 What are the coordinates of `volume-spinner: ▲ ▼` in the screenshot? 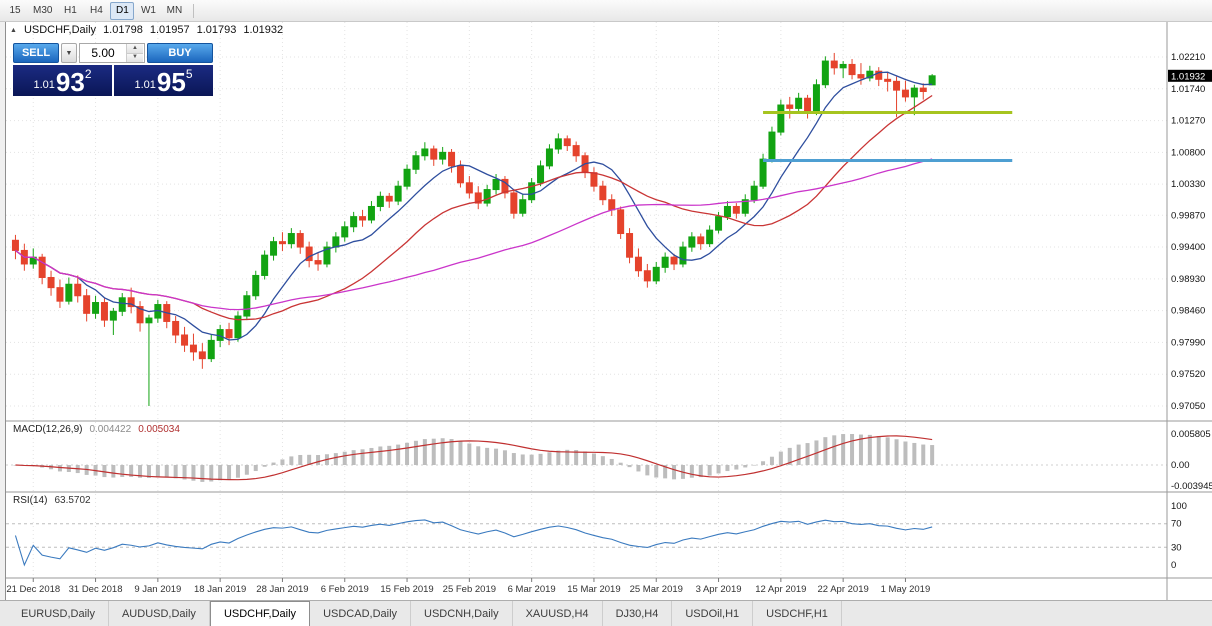 It's located at (134, 53).